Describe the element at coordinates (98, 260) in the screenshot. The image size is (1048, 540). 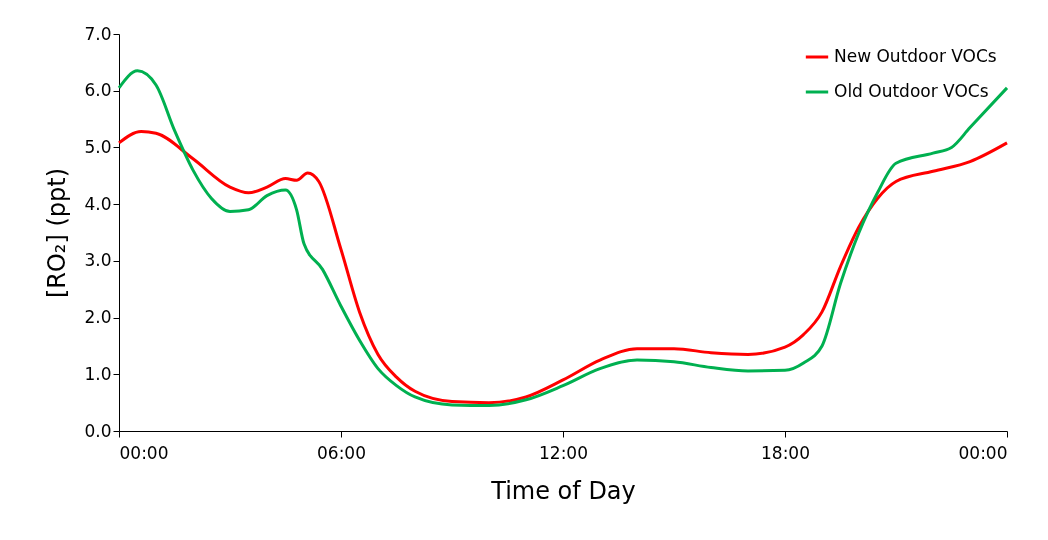
I see `y-tick-label: 3.0` at that location.